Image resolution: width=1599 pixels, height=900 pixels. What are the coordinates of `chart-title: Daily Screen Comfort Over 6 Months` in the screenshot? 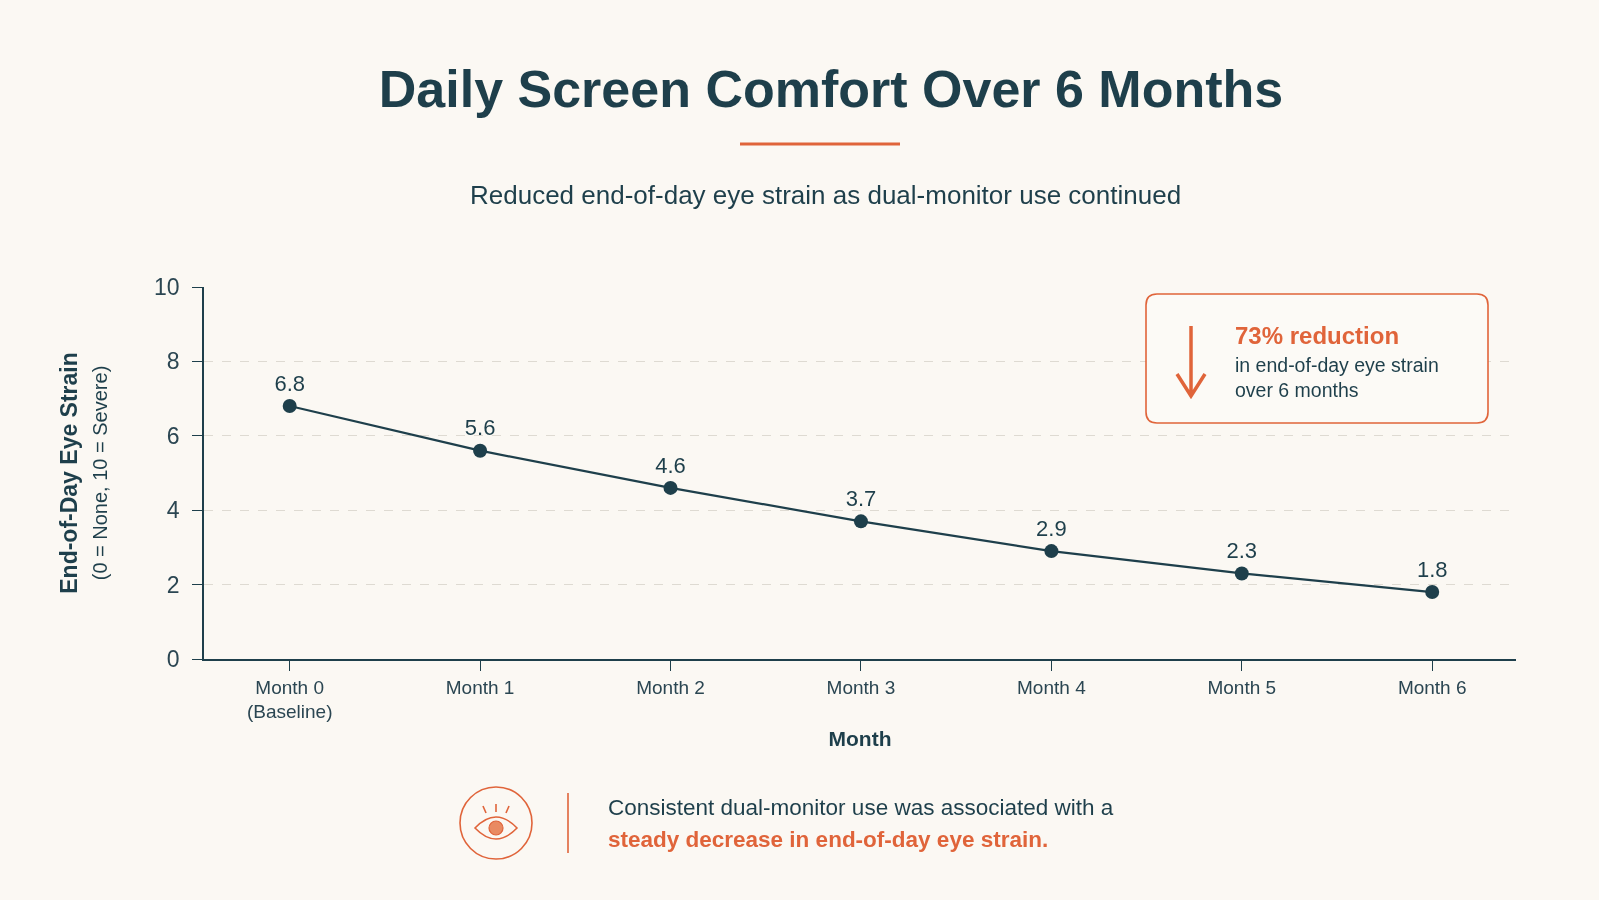 It's located at (831, 89).